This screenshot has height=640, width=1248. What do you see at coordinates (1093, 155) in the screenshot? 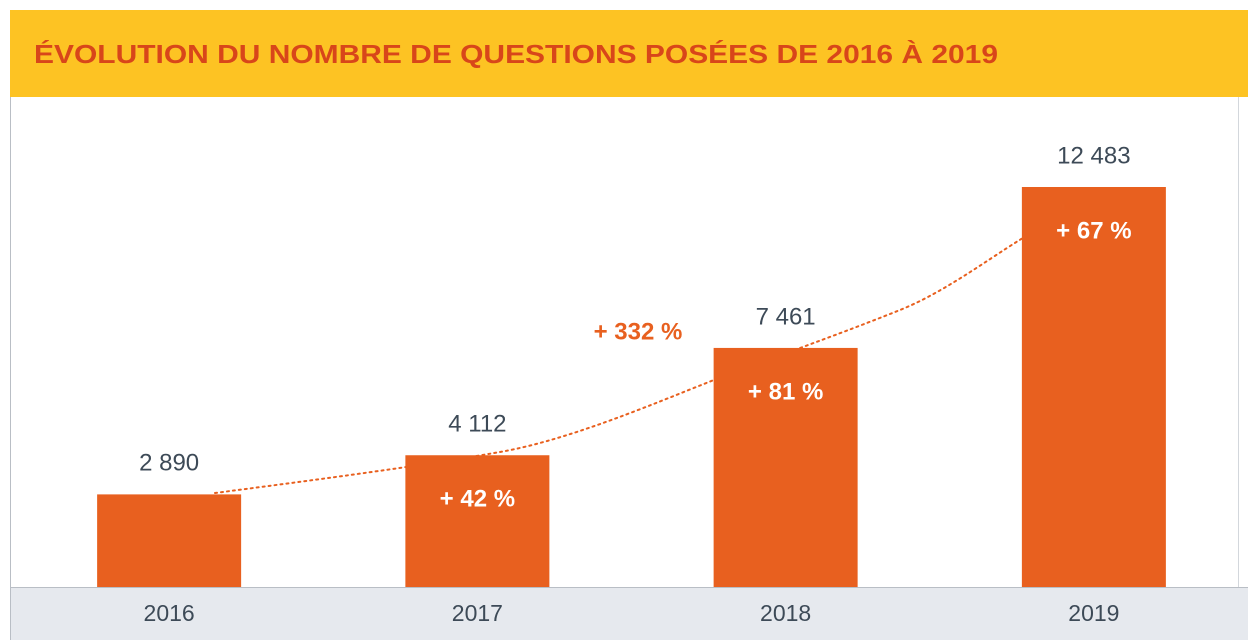
I see `value-label: 12 483` at bounding box center [1093, 155].